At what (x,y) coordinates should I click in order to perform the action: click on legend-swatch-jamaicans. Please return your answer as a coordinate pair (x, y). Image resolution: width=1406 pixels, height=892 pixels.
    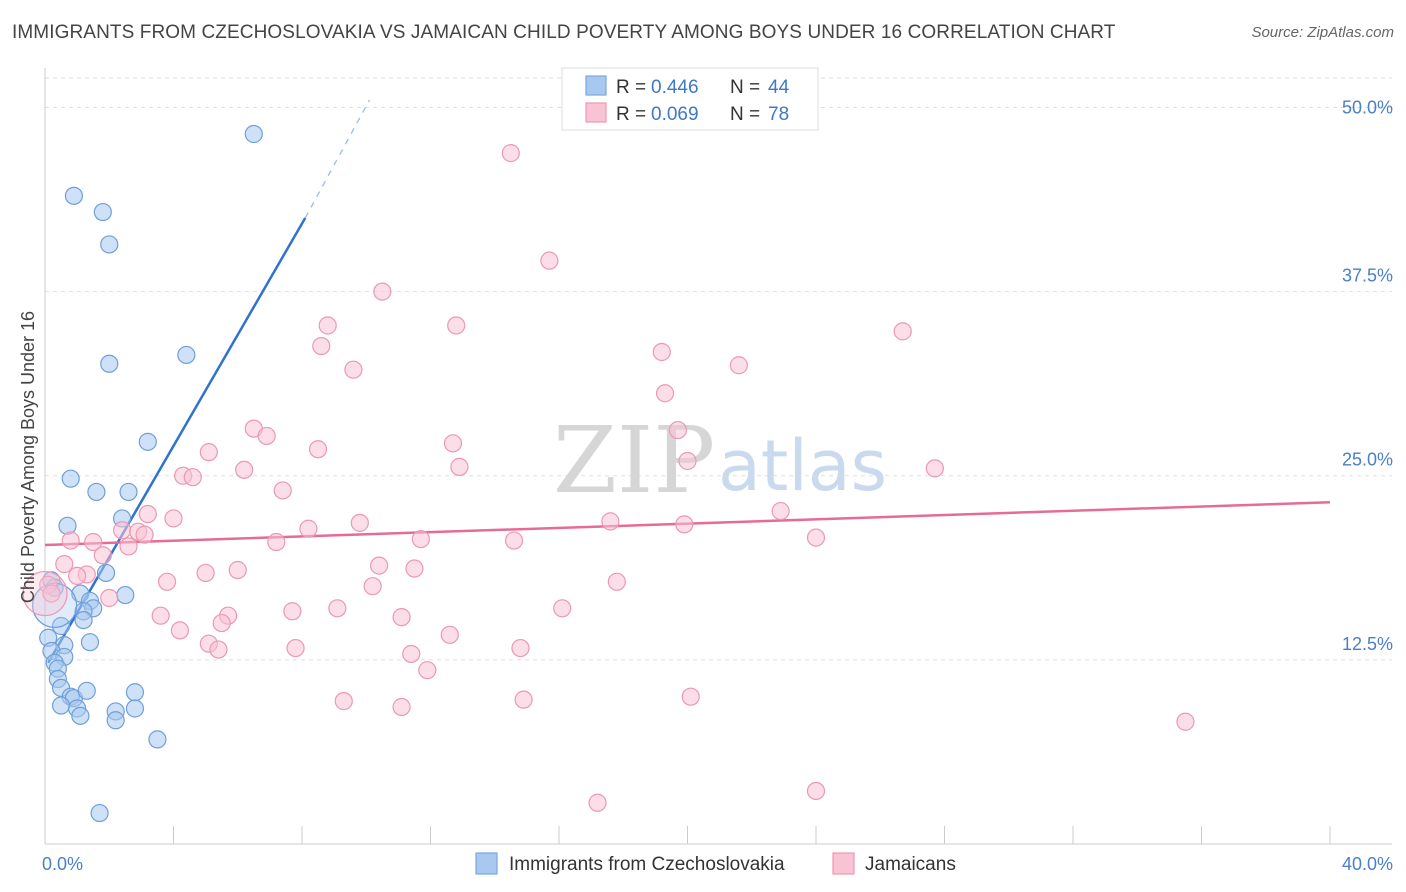
    Looking at the image, I should click on (596, 112).